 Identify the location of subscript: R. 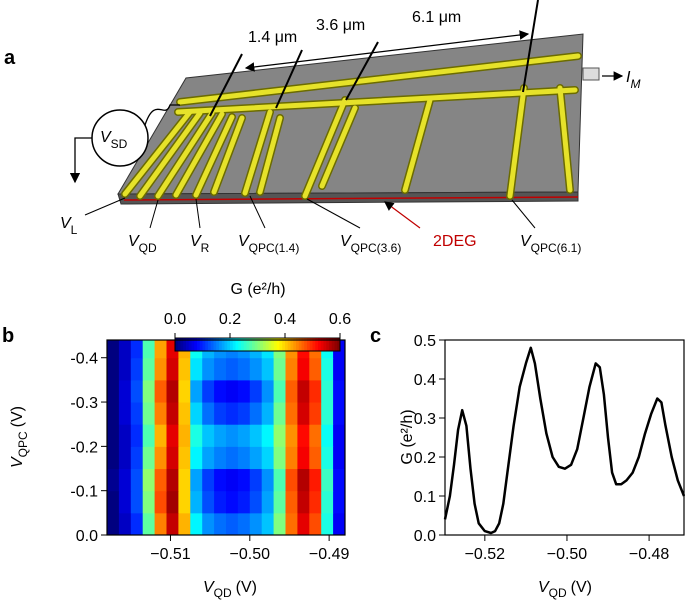
(205, 248).